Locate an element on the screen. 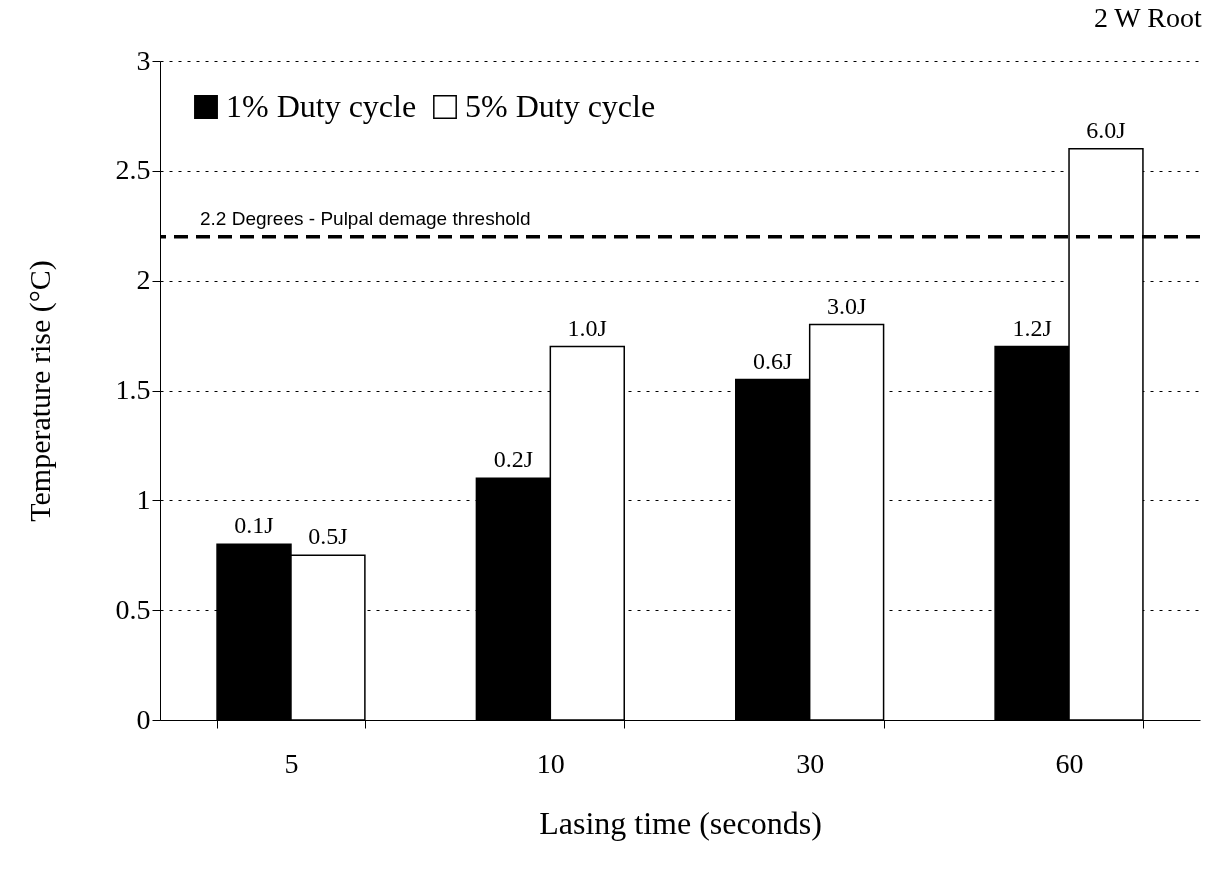  y-tick-label: 1 is located at coordinates (143, 499).